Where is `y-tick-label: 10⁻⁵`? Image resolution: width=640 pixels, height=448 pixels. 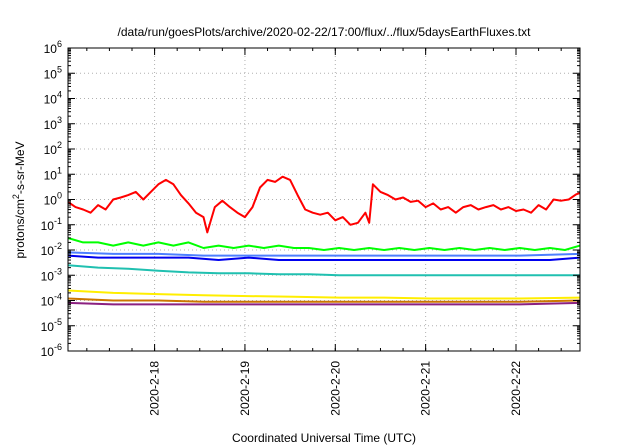 y-tick-label: 10⁻⁵ is located at coordinates (51, 325).